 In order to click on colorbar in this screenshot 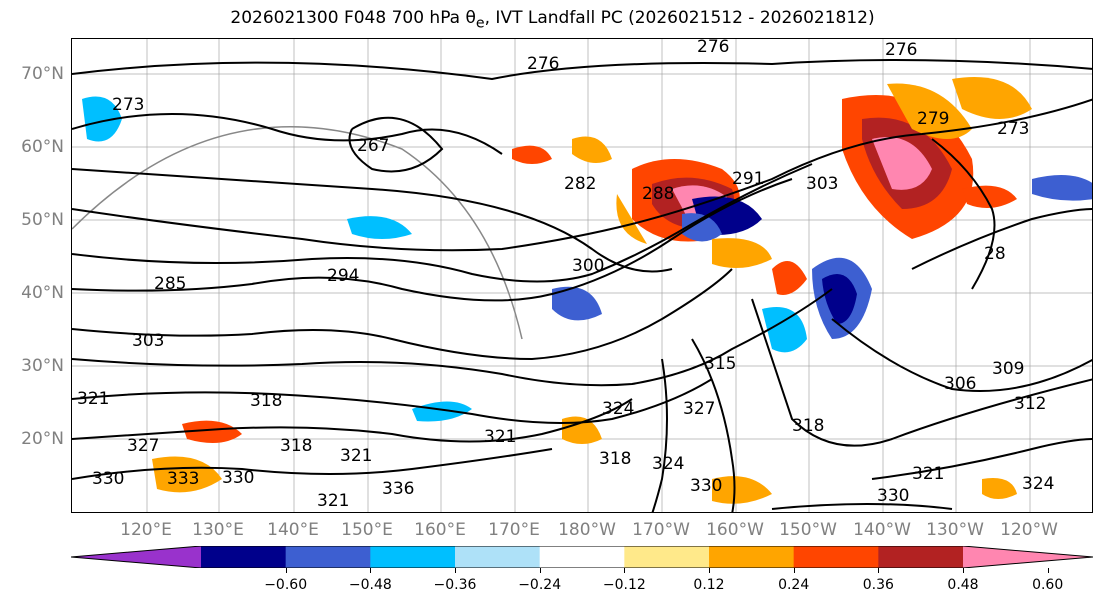, I will do `click(582, 557)`.